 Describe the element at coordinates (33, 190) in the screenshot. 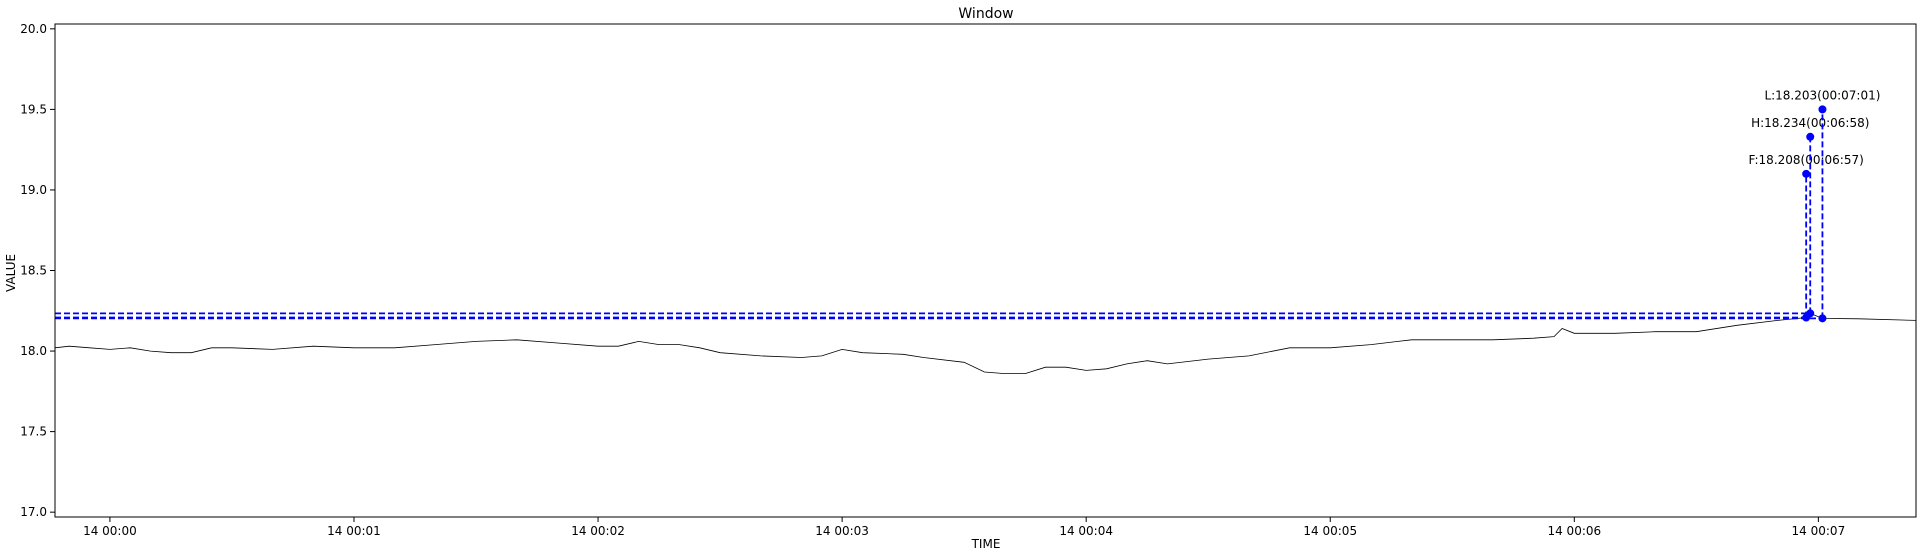

I see `y-tick-label-4: 19.0` at that location.